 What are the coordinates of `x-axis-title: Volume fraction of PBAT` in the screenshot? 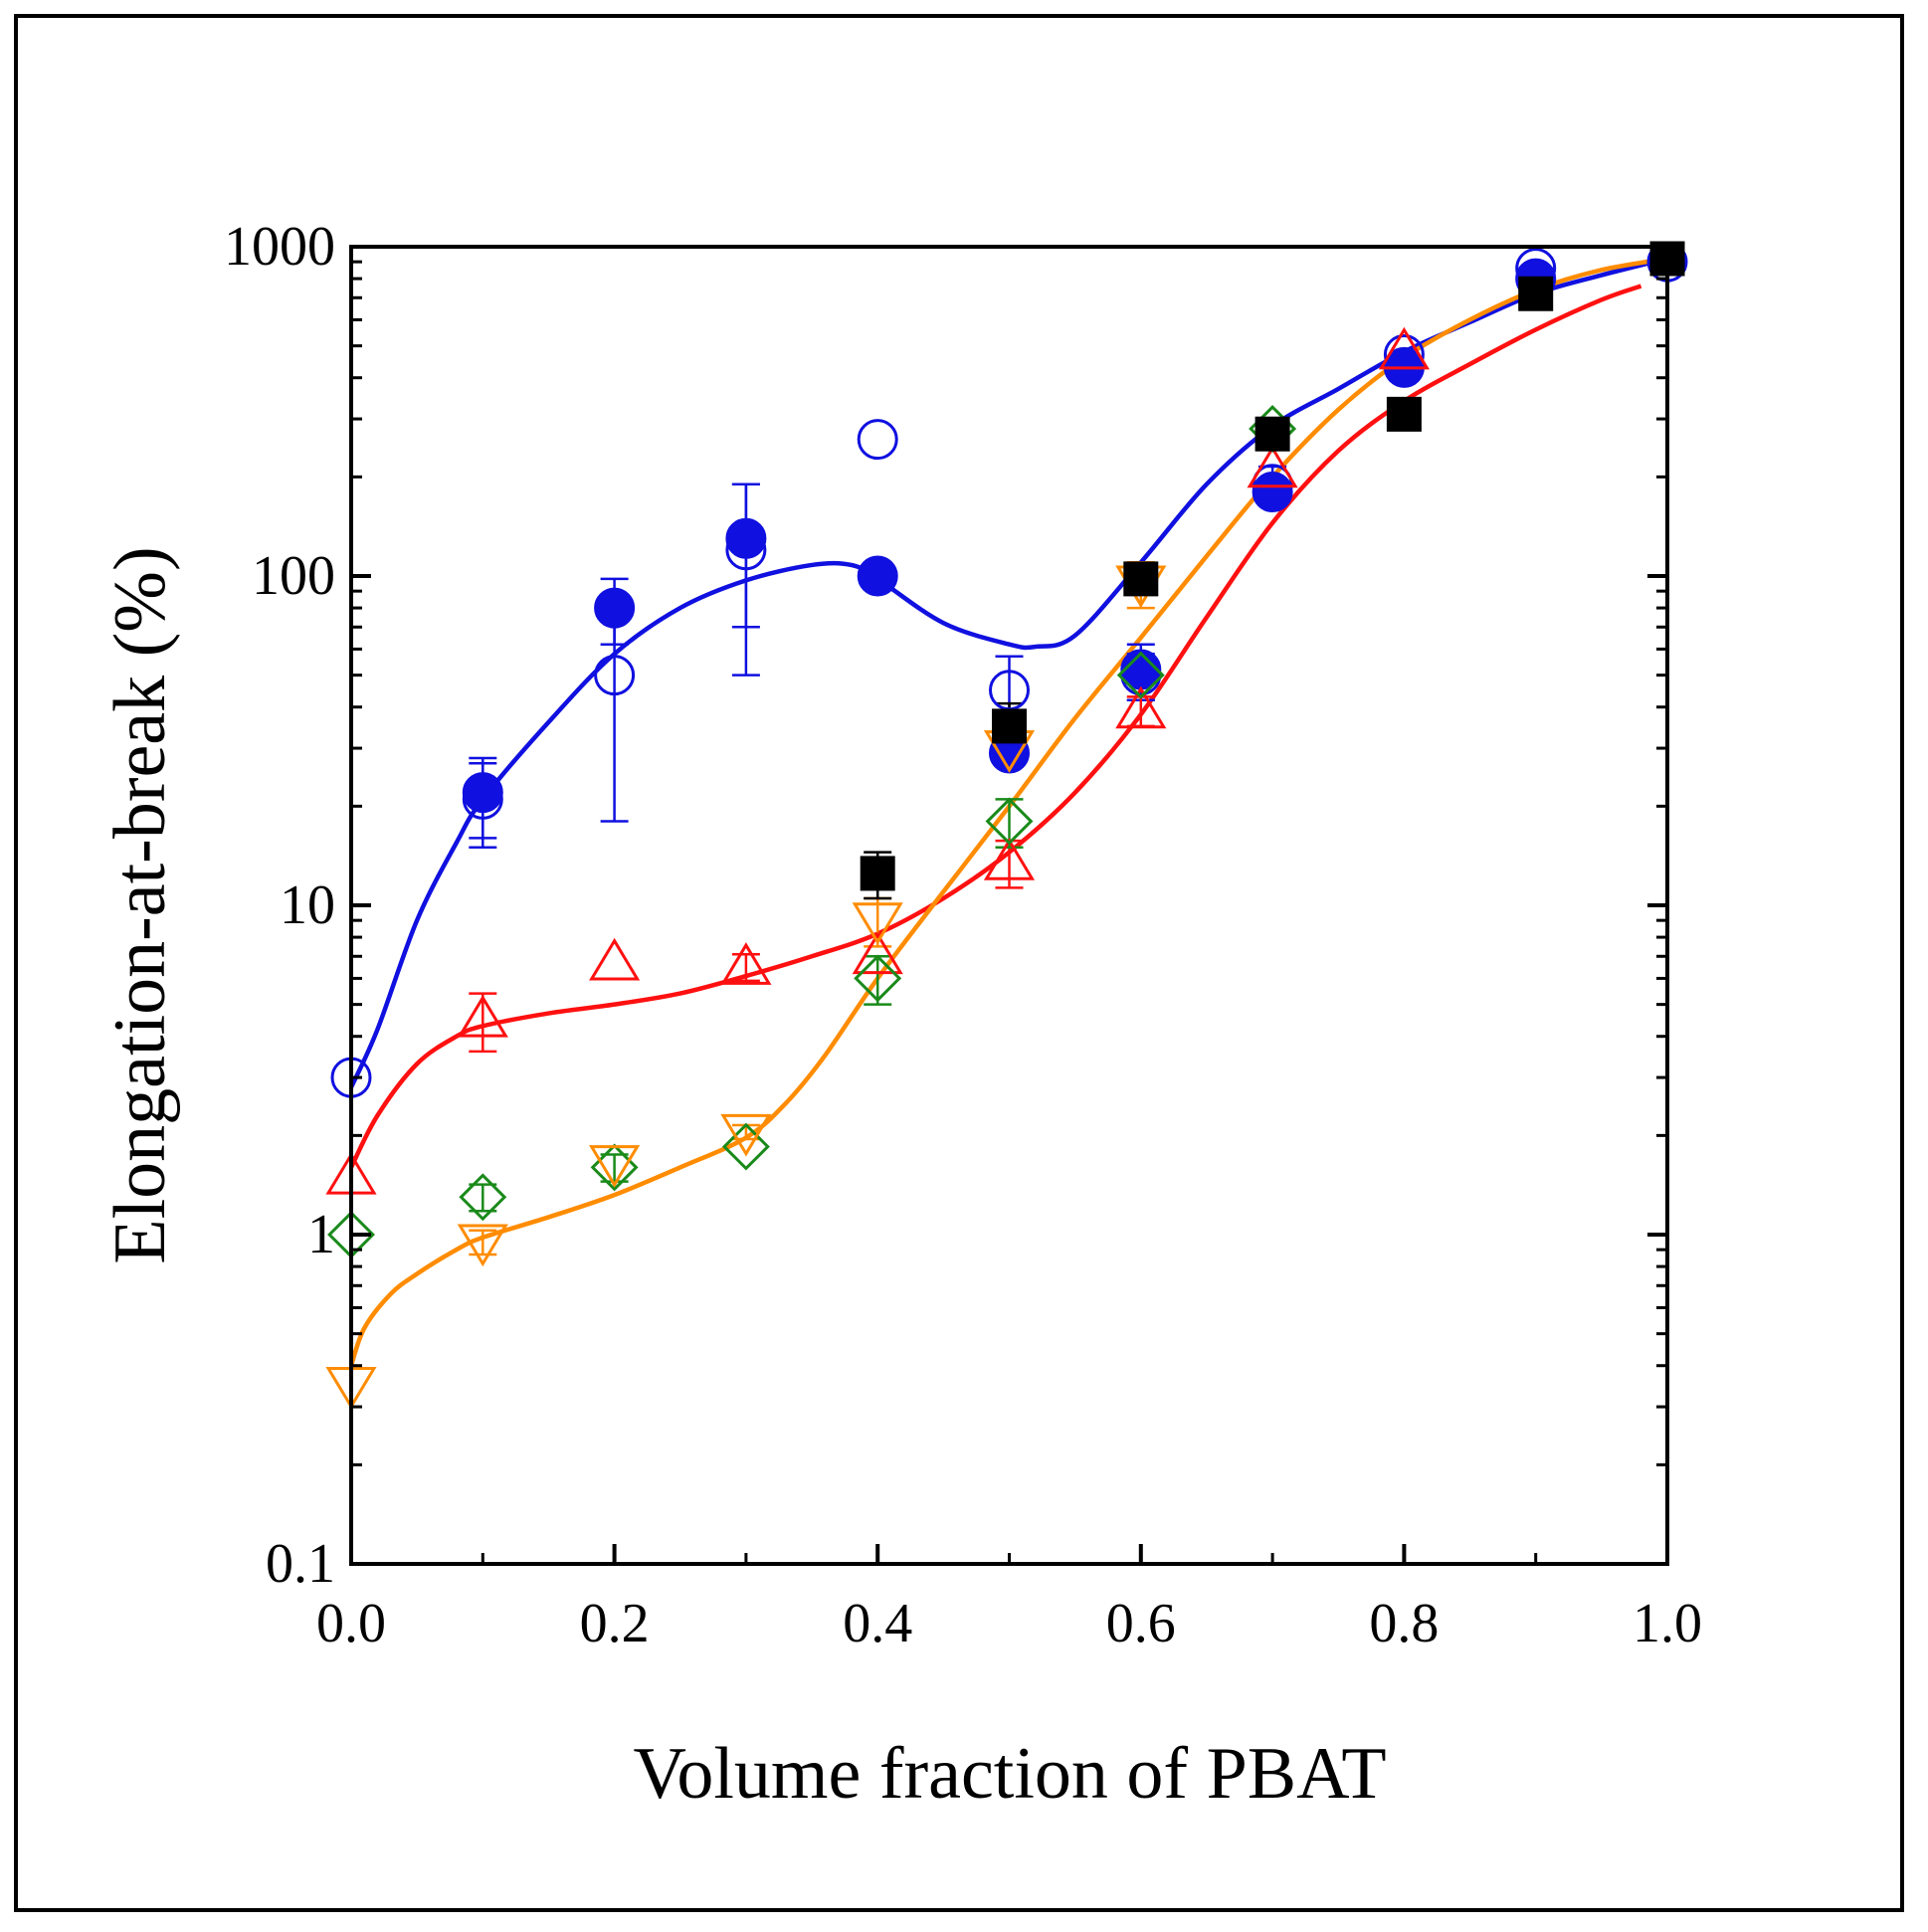 It's located at (1009, 1774).